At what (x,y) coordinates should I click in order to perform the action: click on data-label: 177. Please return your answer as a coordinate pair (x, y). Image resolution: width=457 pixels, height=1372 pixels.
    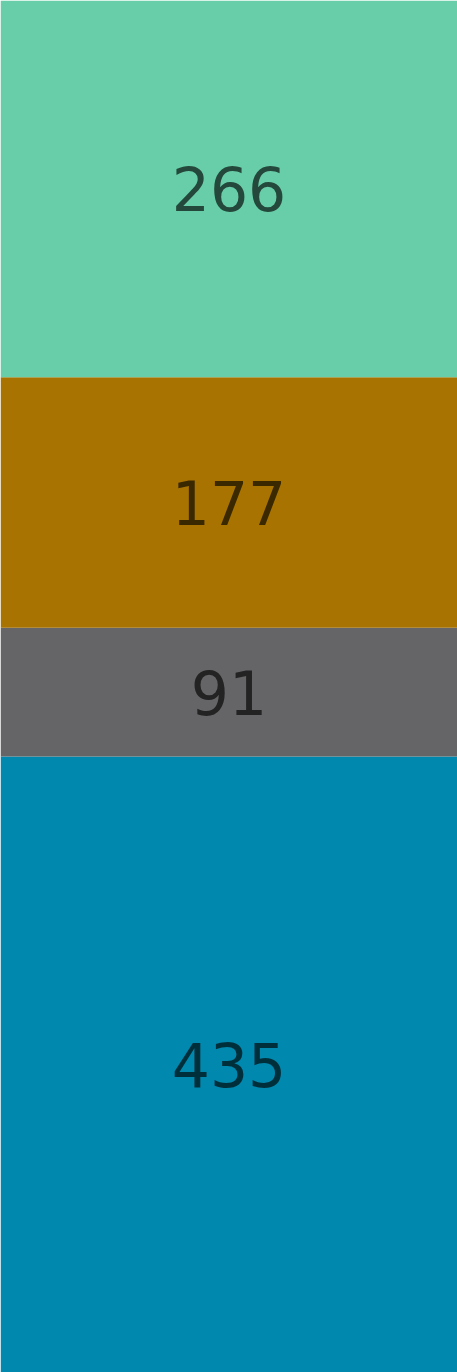
    Looking at the image, I should click on (229, 503).